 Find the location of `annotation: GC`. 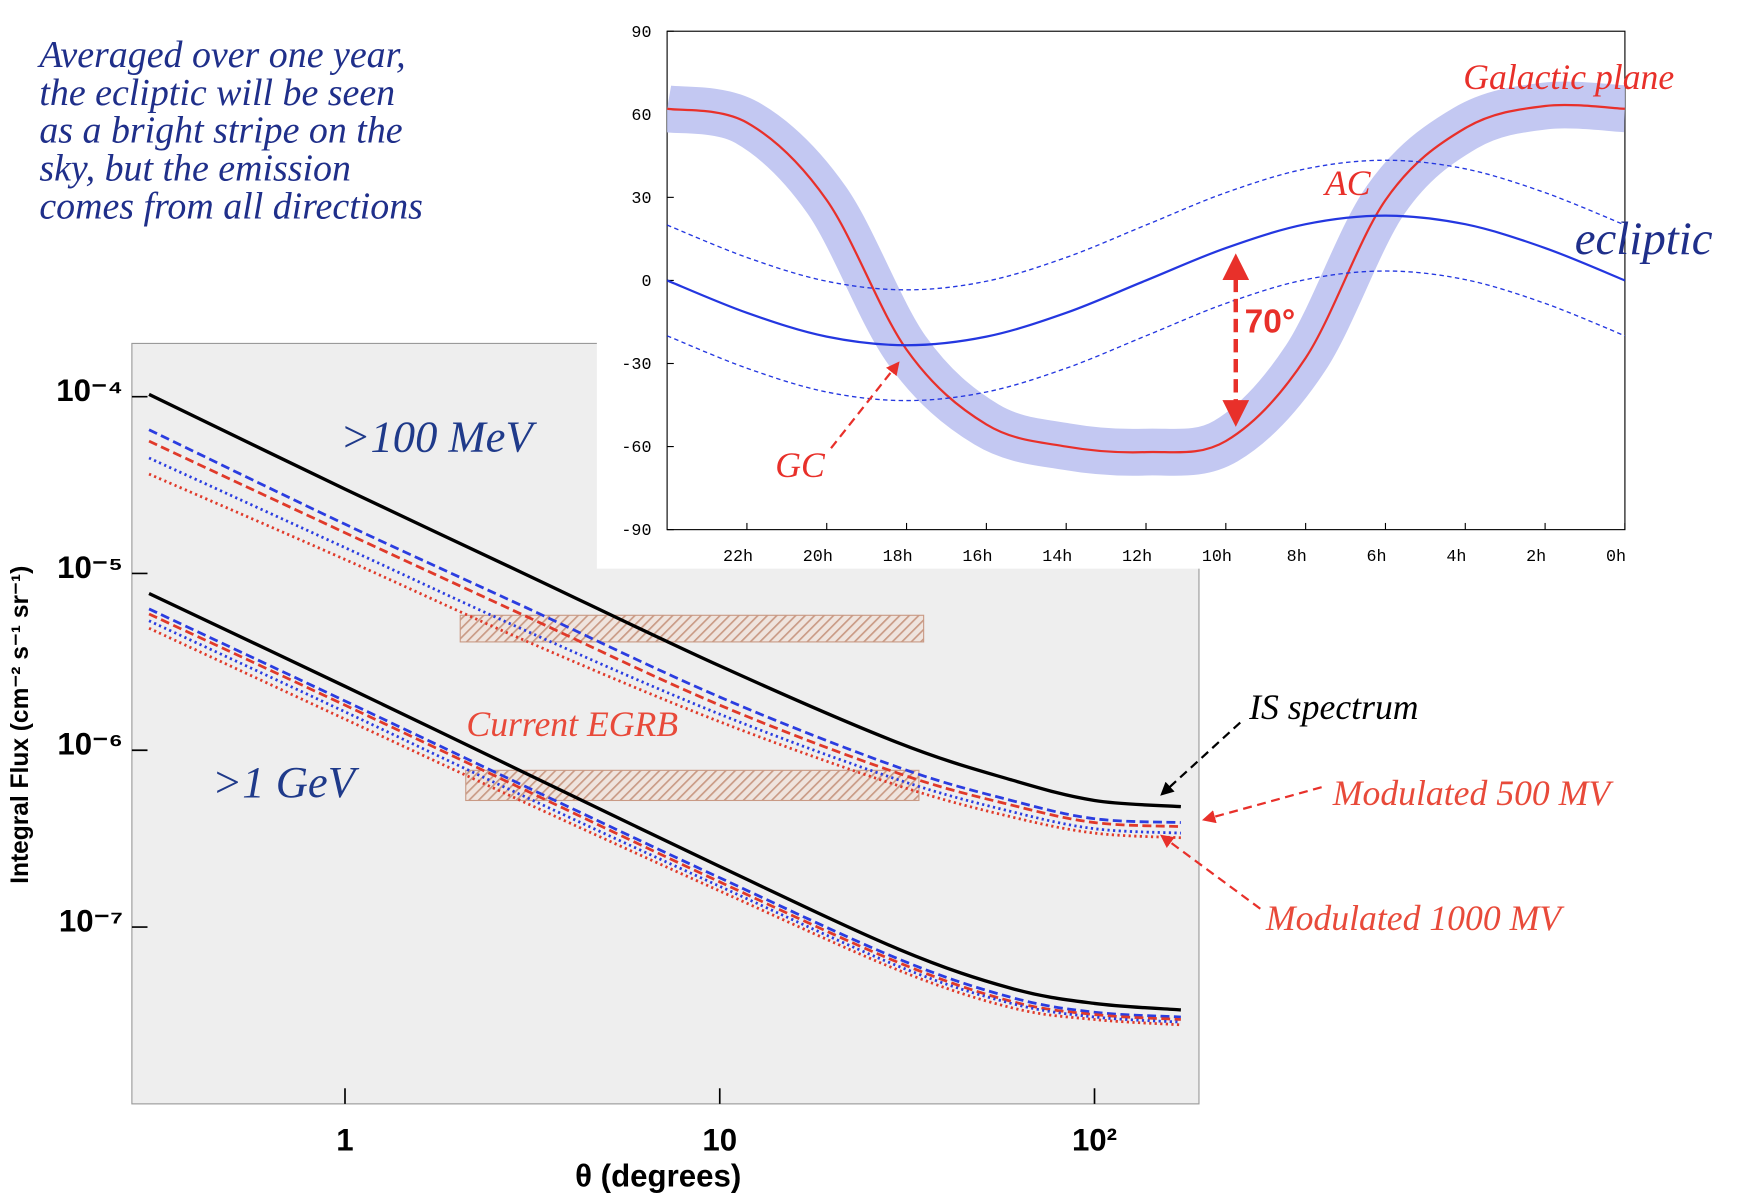

annotation: GC is located at coordinates (800, 465).